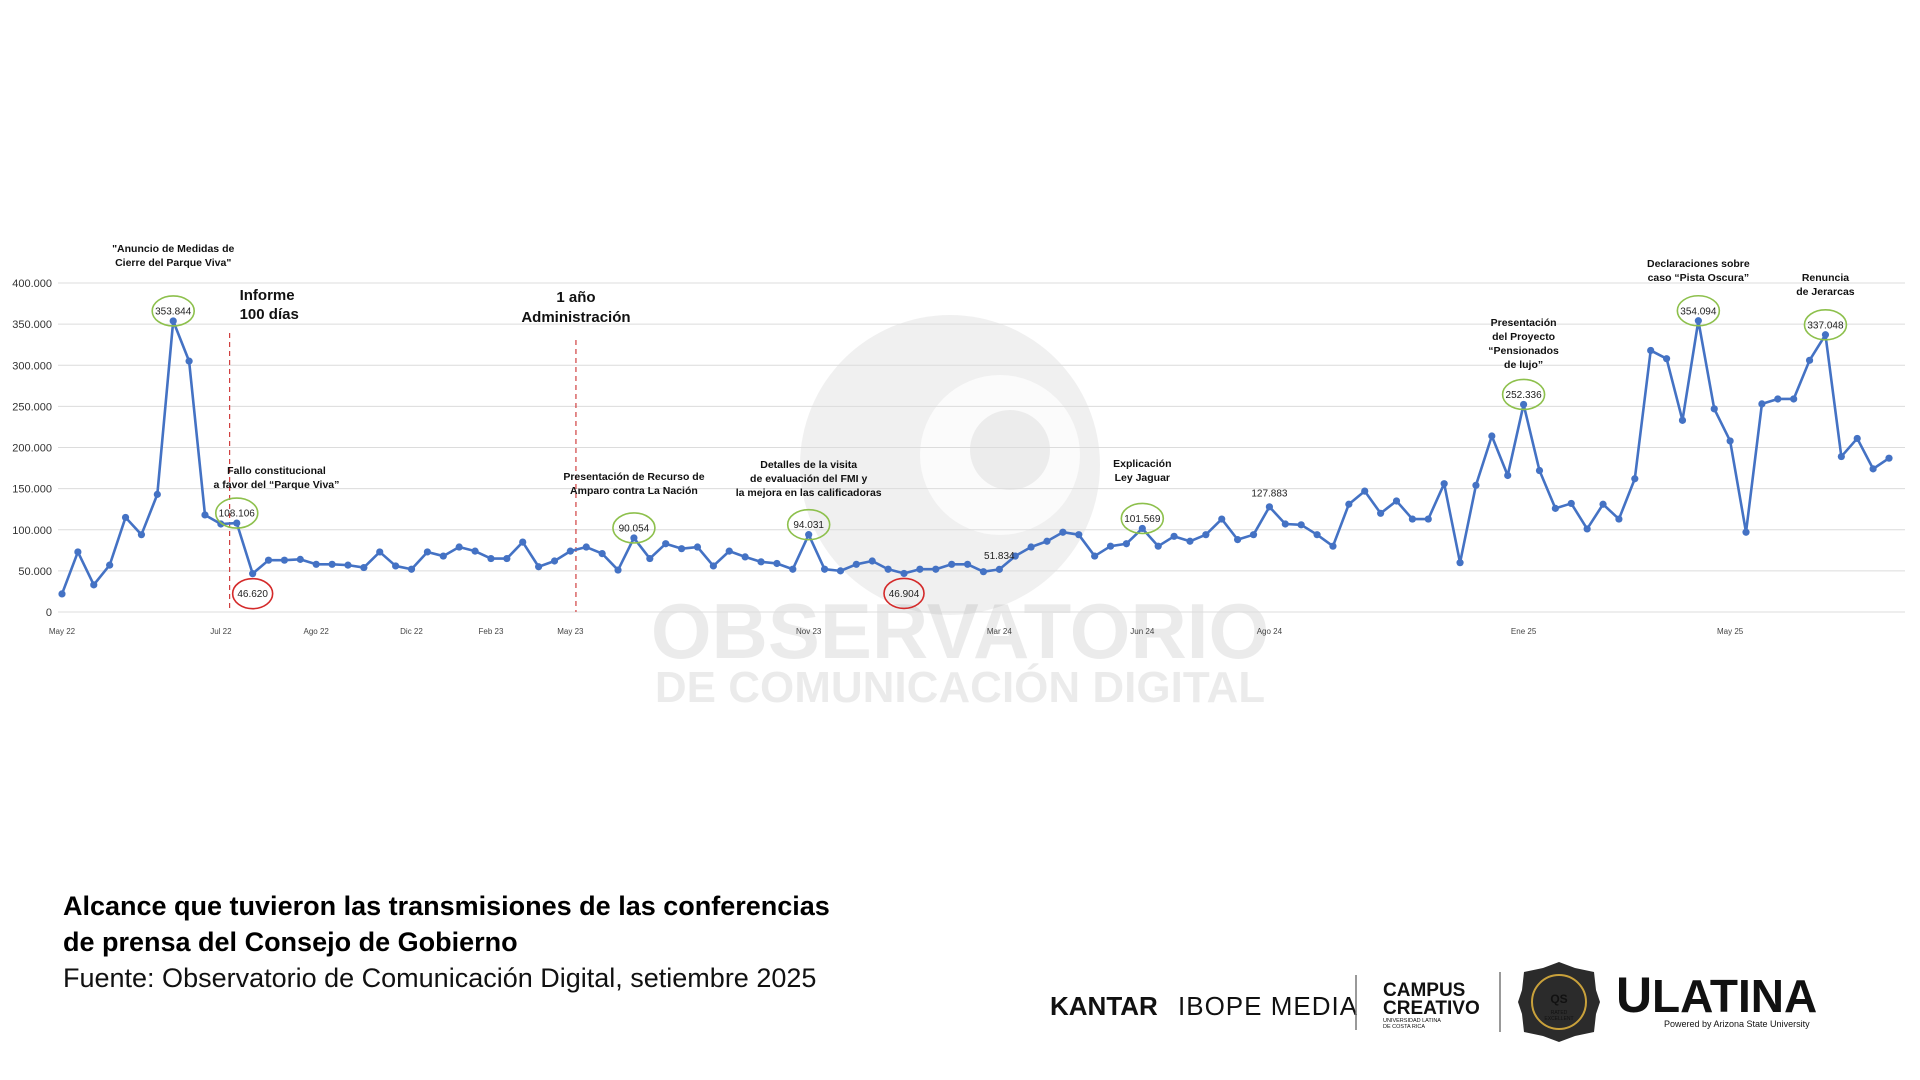 This screenshot has width=1920, height=1080. What do you see at coordinates (999, 556) in the screenshot?
I see `data-label: 51.834` at bounding box center [999, 556].